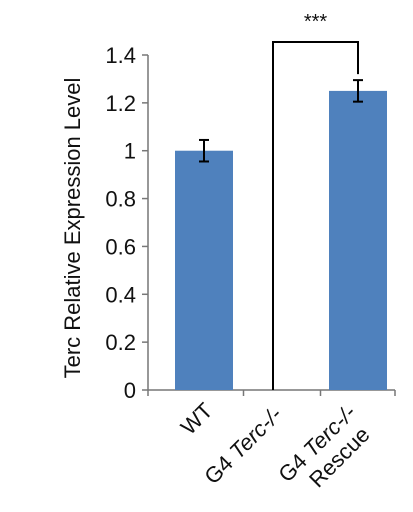 The width and height of the screenshot is (413, 512). Describe the element at coordinates (120, 199) in the screenshot. I see `y-tick-label: 0.8` at that location.